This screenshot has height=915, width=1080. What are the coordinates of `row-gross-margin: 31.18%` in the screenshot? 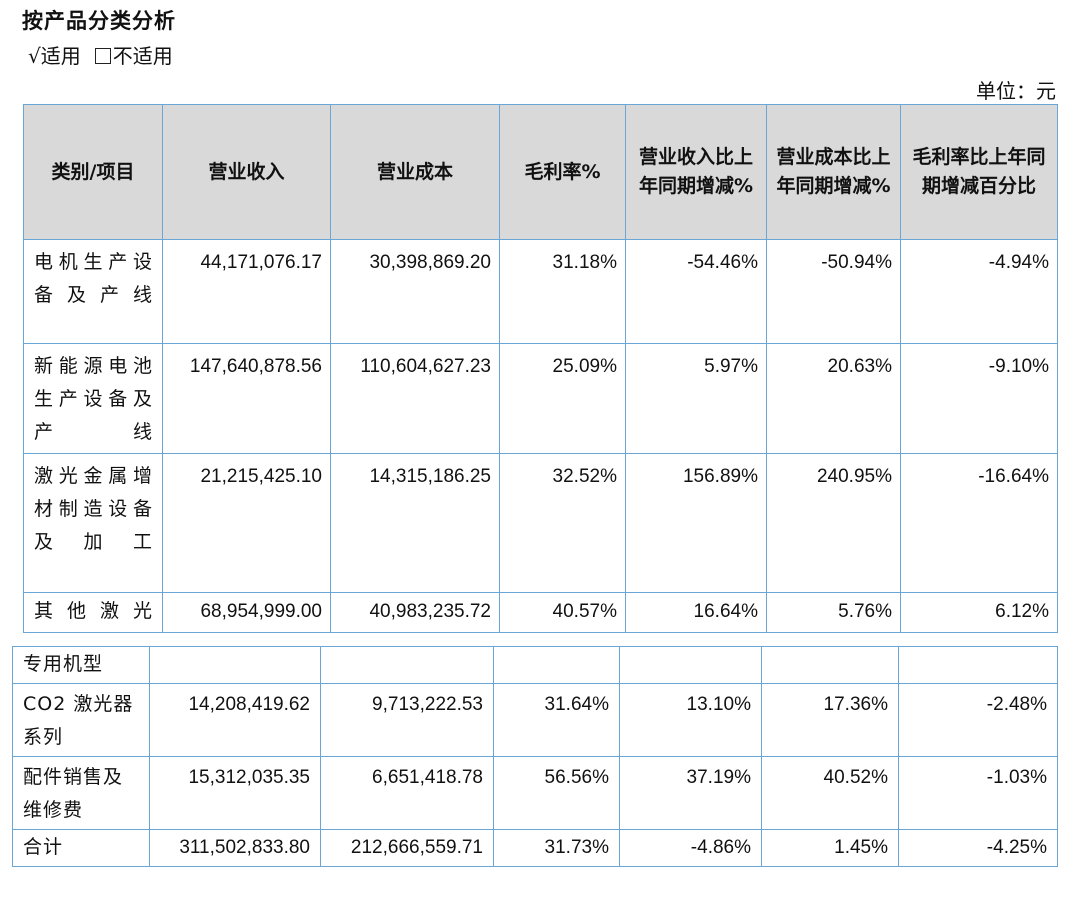 It's located at (562, 291).